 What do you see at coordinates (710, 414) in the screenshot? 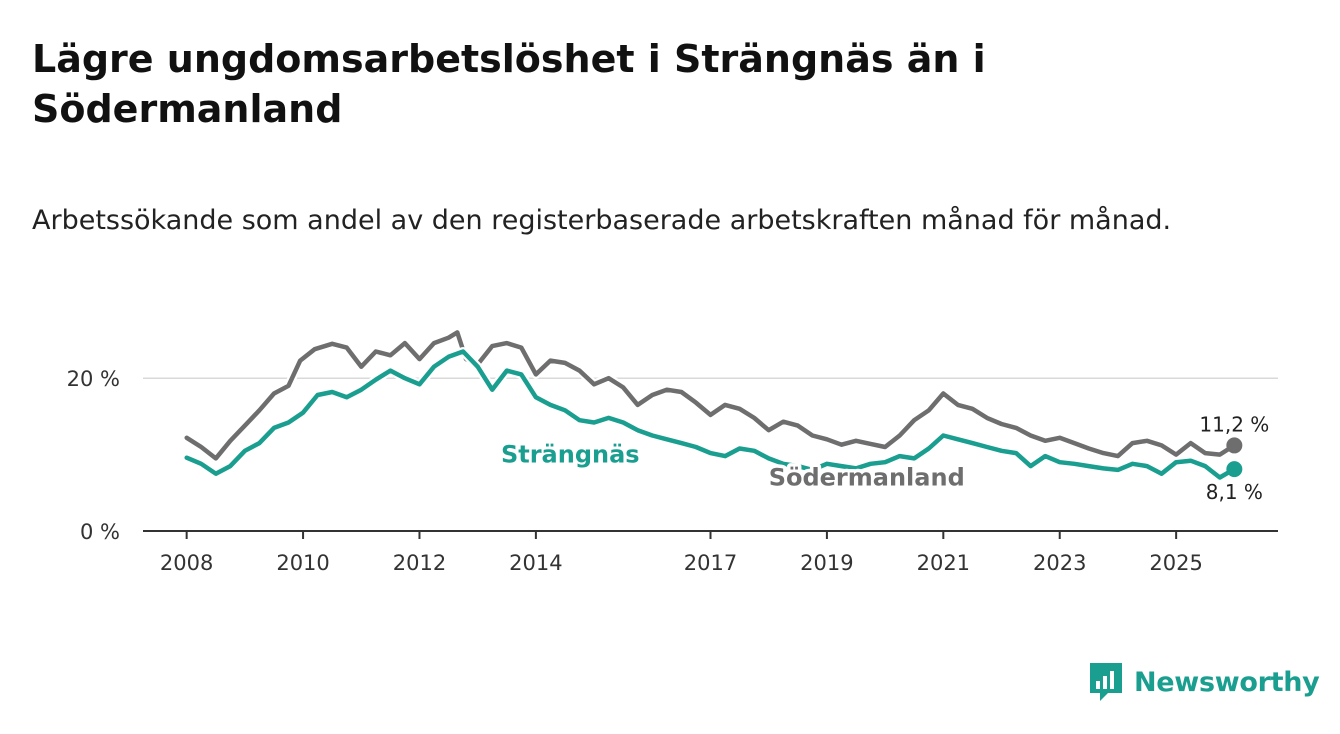
I see `series-line-strängnäs` at bounding box center [710, 414].